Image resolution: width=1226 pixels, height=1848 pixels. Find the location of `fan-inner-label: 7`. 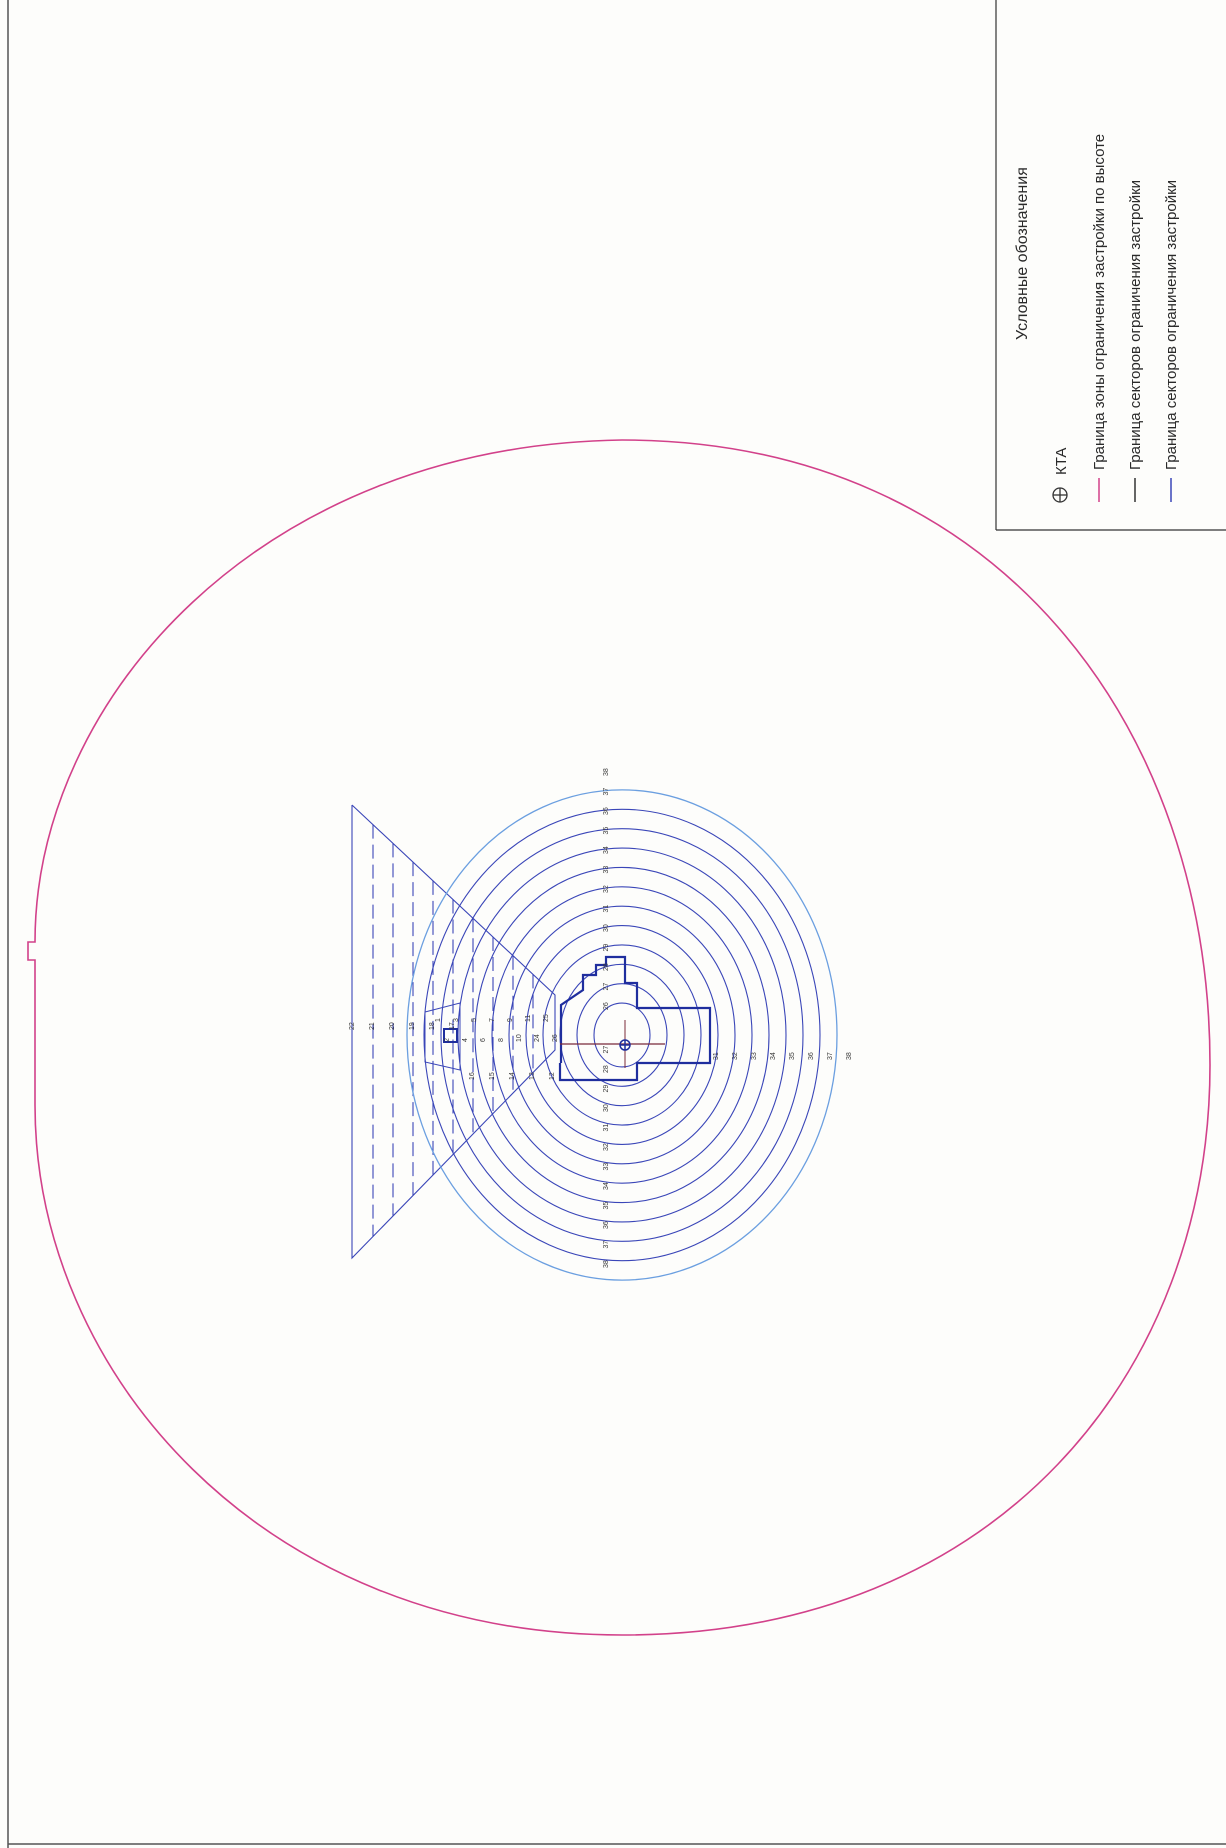

fan-inner-label: 7 is located at coordinates (492, 1020).